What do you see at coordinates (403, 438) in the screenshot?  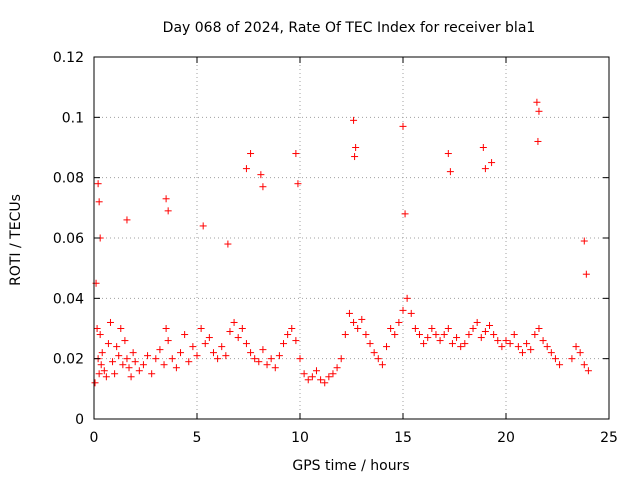 I see `x-tick-label: 15` at bounding box center [403, 438].